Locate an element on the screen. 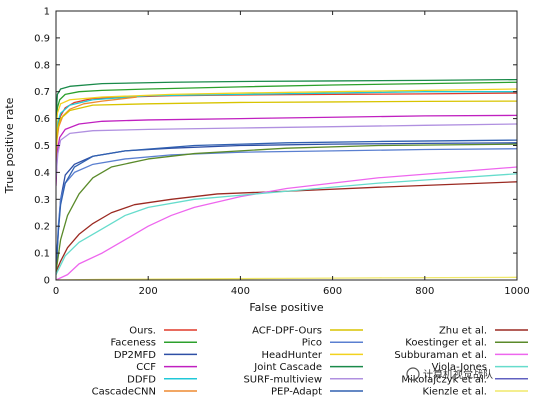  y-tick-label: 0.9 is located at coordinates (42, 38).